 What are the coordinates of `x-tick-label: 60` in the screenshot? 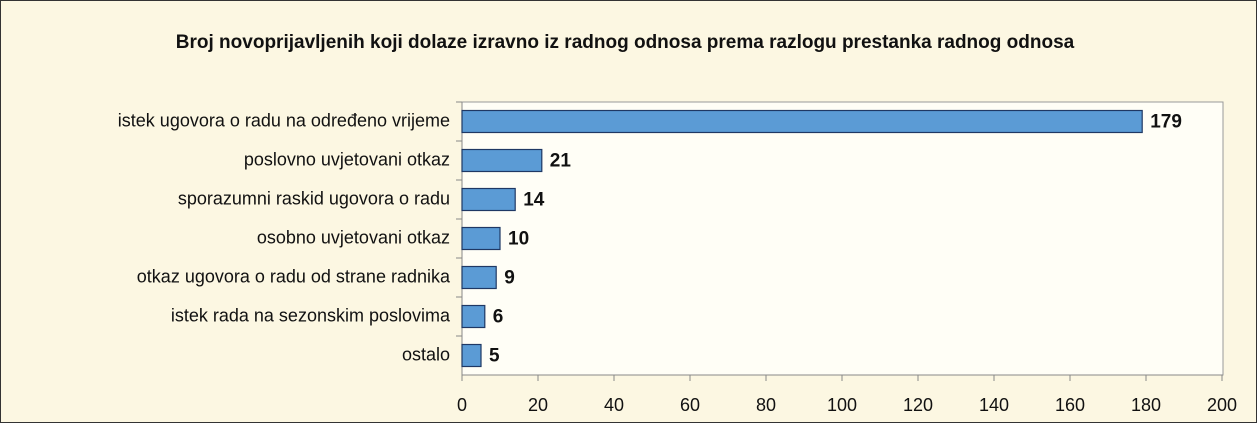 It's located at (690, 405).